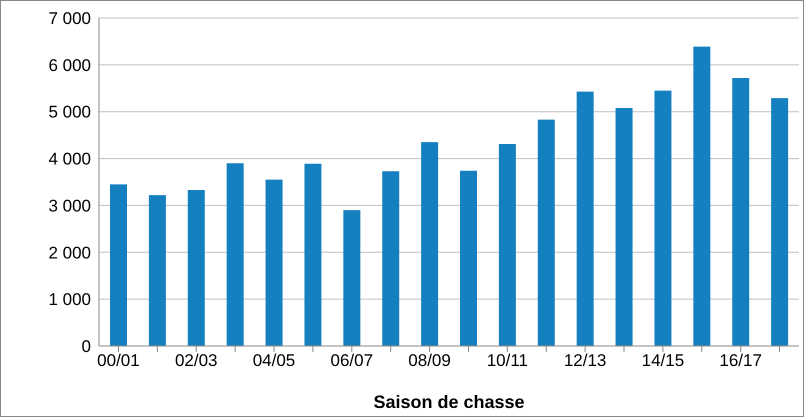 This screenshot has width=804, height=417. What do you see at coordinates (507, 360) in the screenshot?
I see `x-tick-label: 10/11` at bounding box center [507, 360].